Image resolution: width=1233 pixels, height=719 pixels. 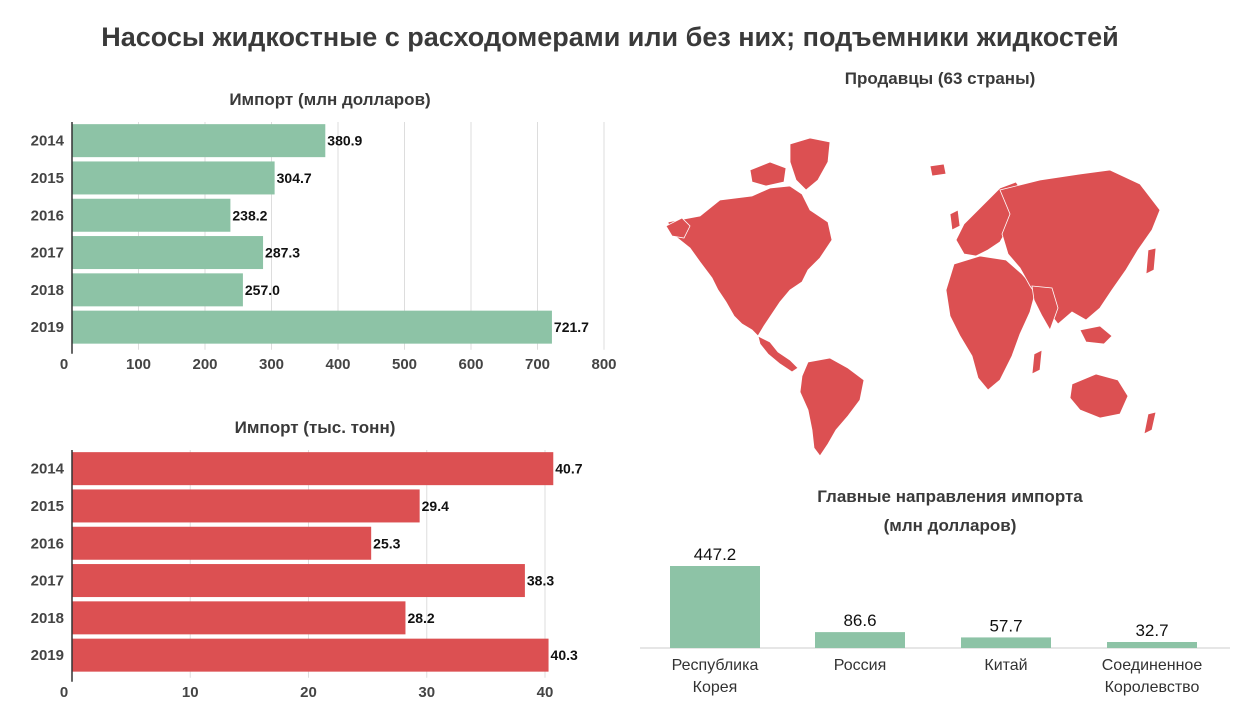 I want to click on chart-title-import-tons: Импорт (тыс. тонн), so click(x=315, y=427).